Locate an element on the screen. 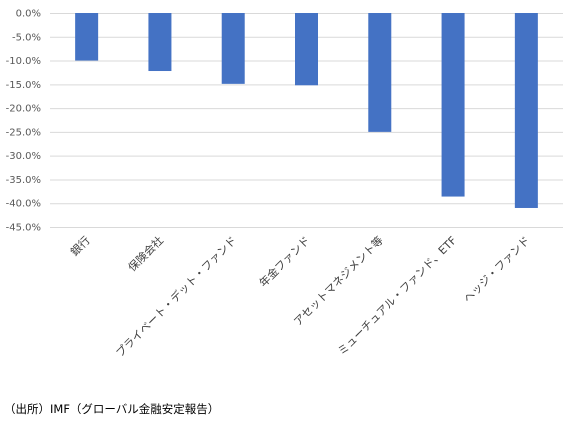 The width and height of the screenshot is (564, 423). category-label: プライベート・デット・ファンド is located at coordinates (176, 296).